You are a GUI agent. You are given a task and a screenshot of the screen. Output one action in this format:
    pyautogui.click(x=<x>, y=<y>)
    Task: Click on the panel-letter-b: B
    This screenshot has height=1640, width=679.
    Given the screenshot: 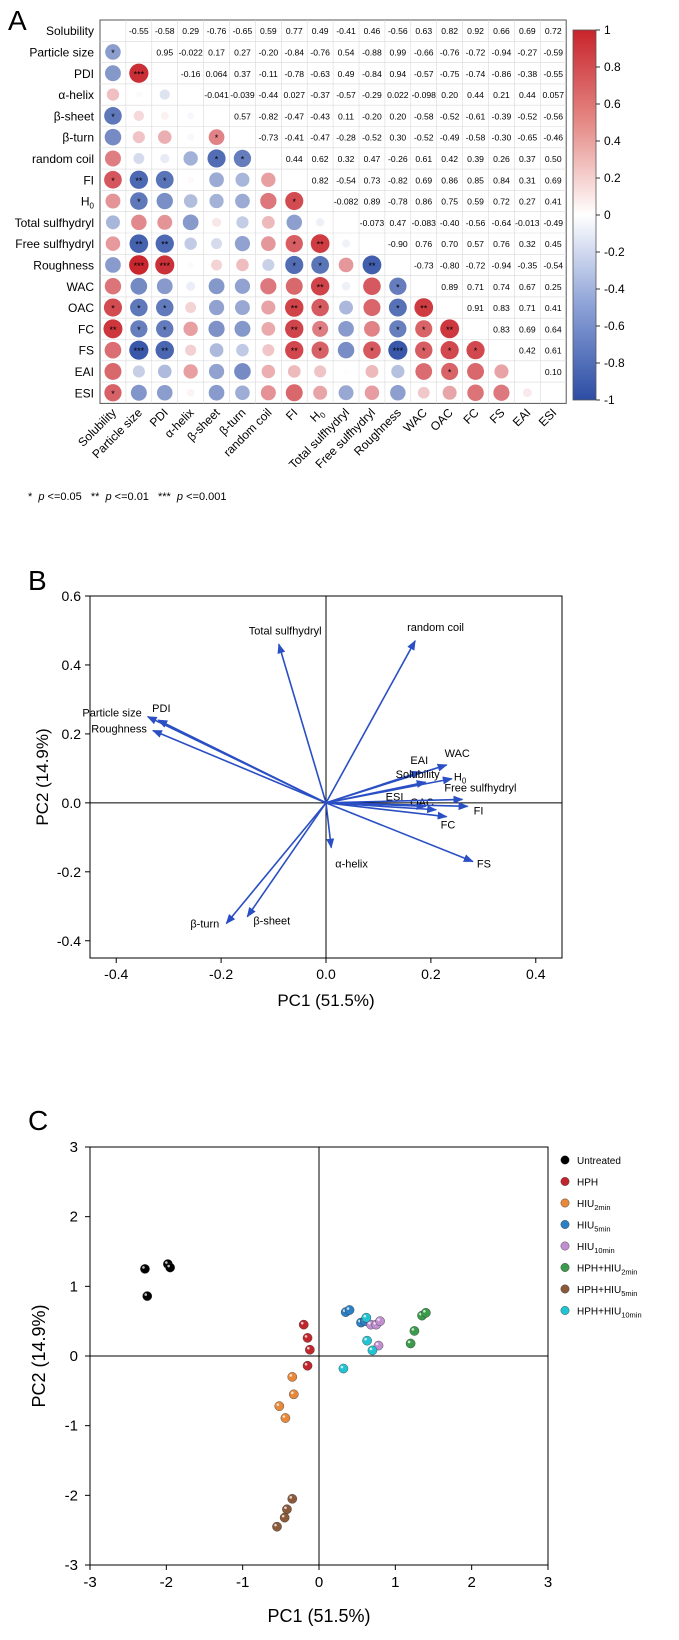 What is the action you would take?
    pyautogui.click(x=37, y=580)
    